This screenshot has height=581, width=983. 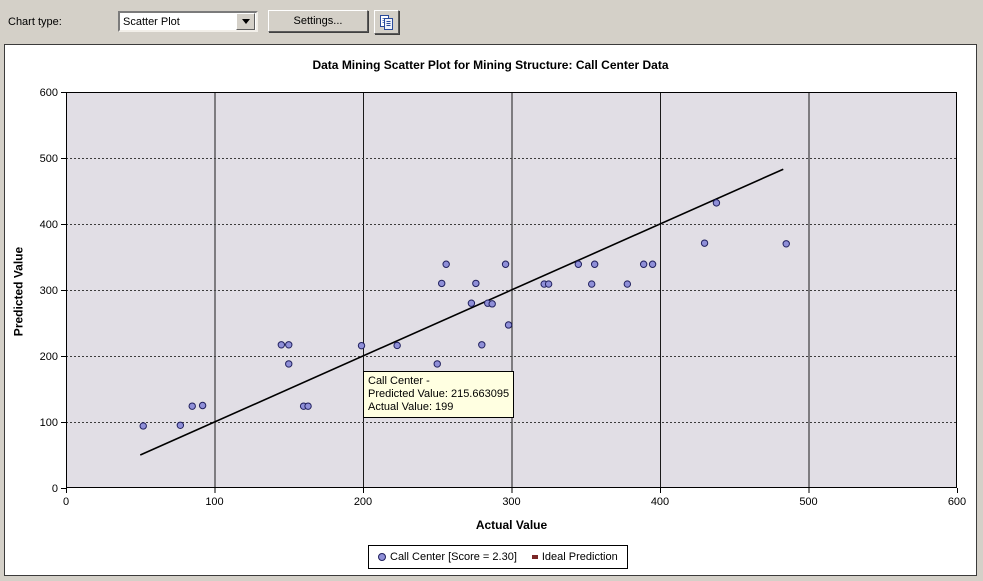 I want to click on tooltip-predicted-line: Predicted Value: 215.663095, so click(x=439, y=394).